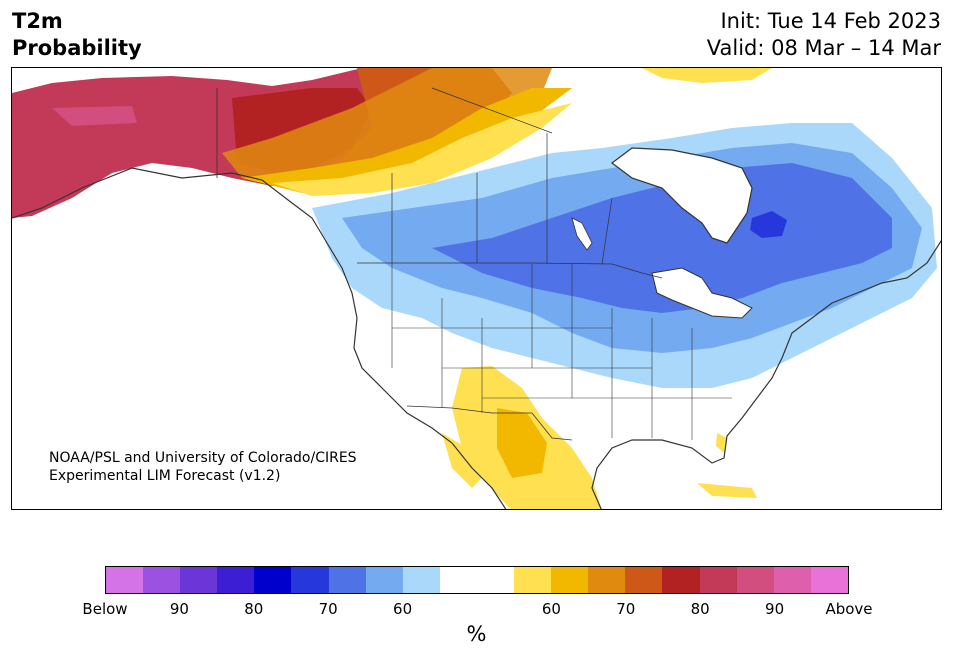  Describe the element at coordinates (489, 423) in the screenshot. I see `us-mexico-border` at that location.